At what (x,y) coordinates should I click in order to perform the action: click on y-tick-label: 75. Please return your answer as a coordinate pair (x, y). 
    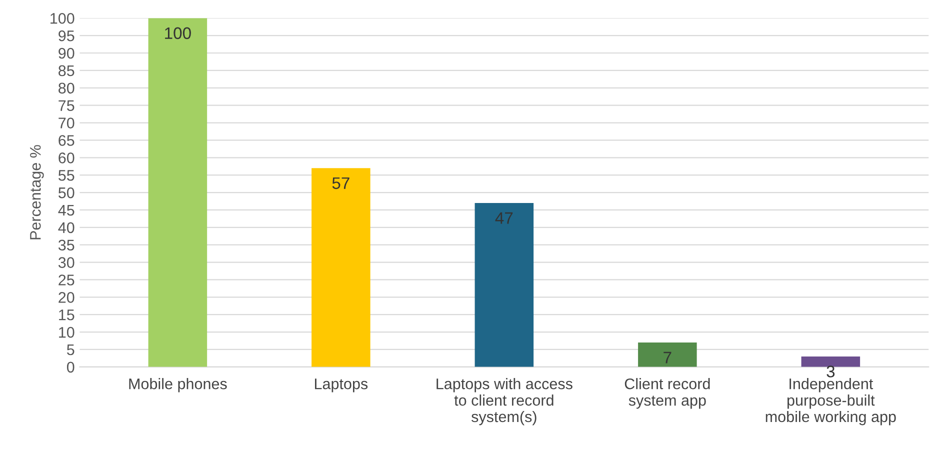
    Looking at the image, I should click on (66, 106).